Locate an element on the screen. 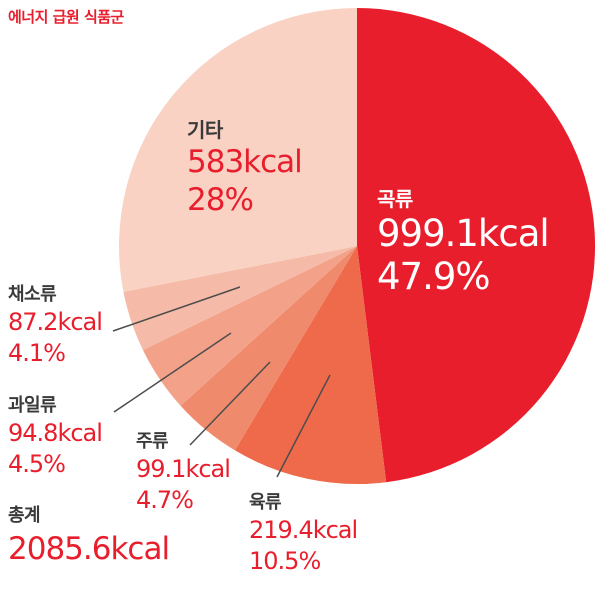 This screenshot has height=591, width=600. leader-line-vegetables is located at coordinates (176, 309).